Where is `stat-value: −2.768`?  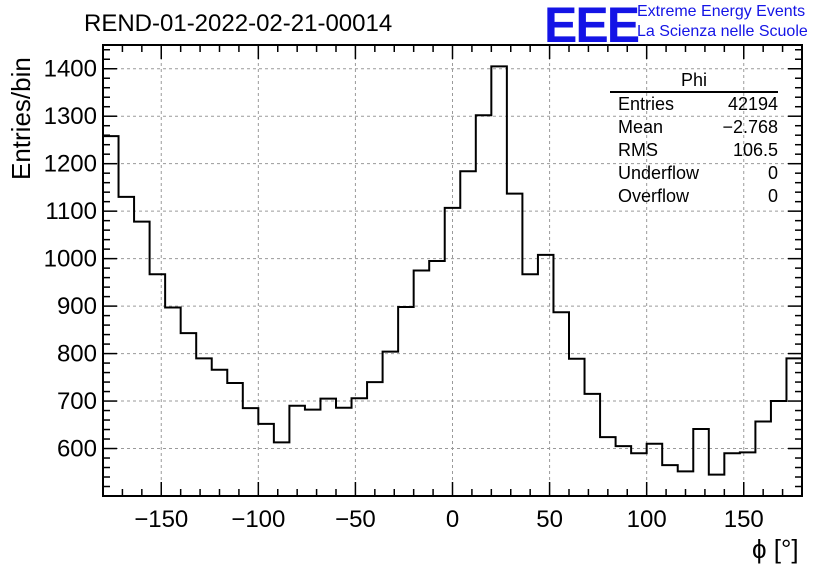
stat-value: −2.768 is located at coordinates (750, 127).